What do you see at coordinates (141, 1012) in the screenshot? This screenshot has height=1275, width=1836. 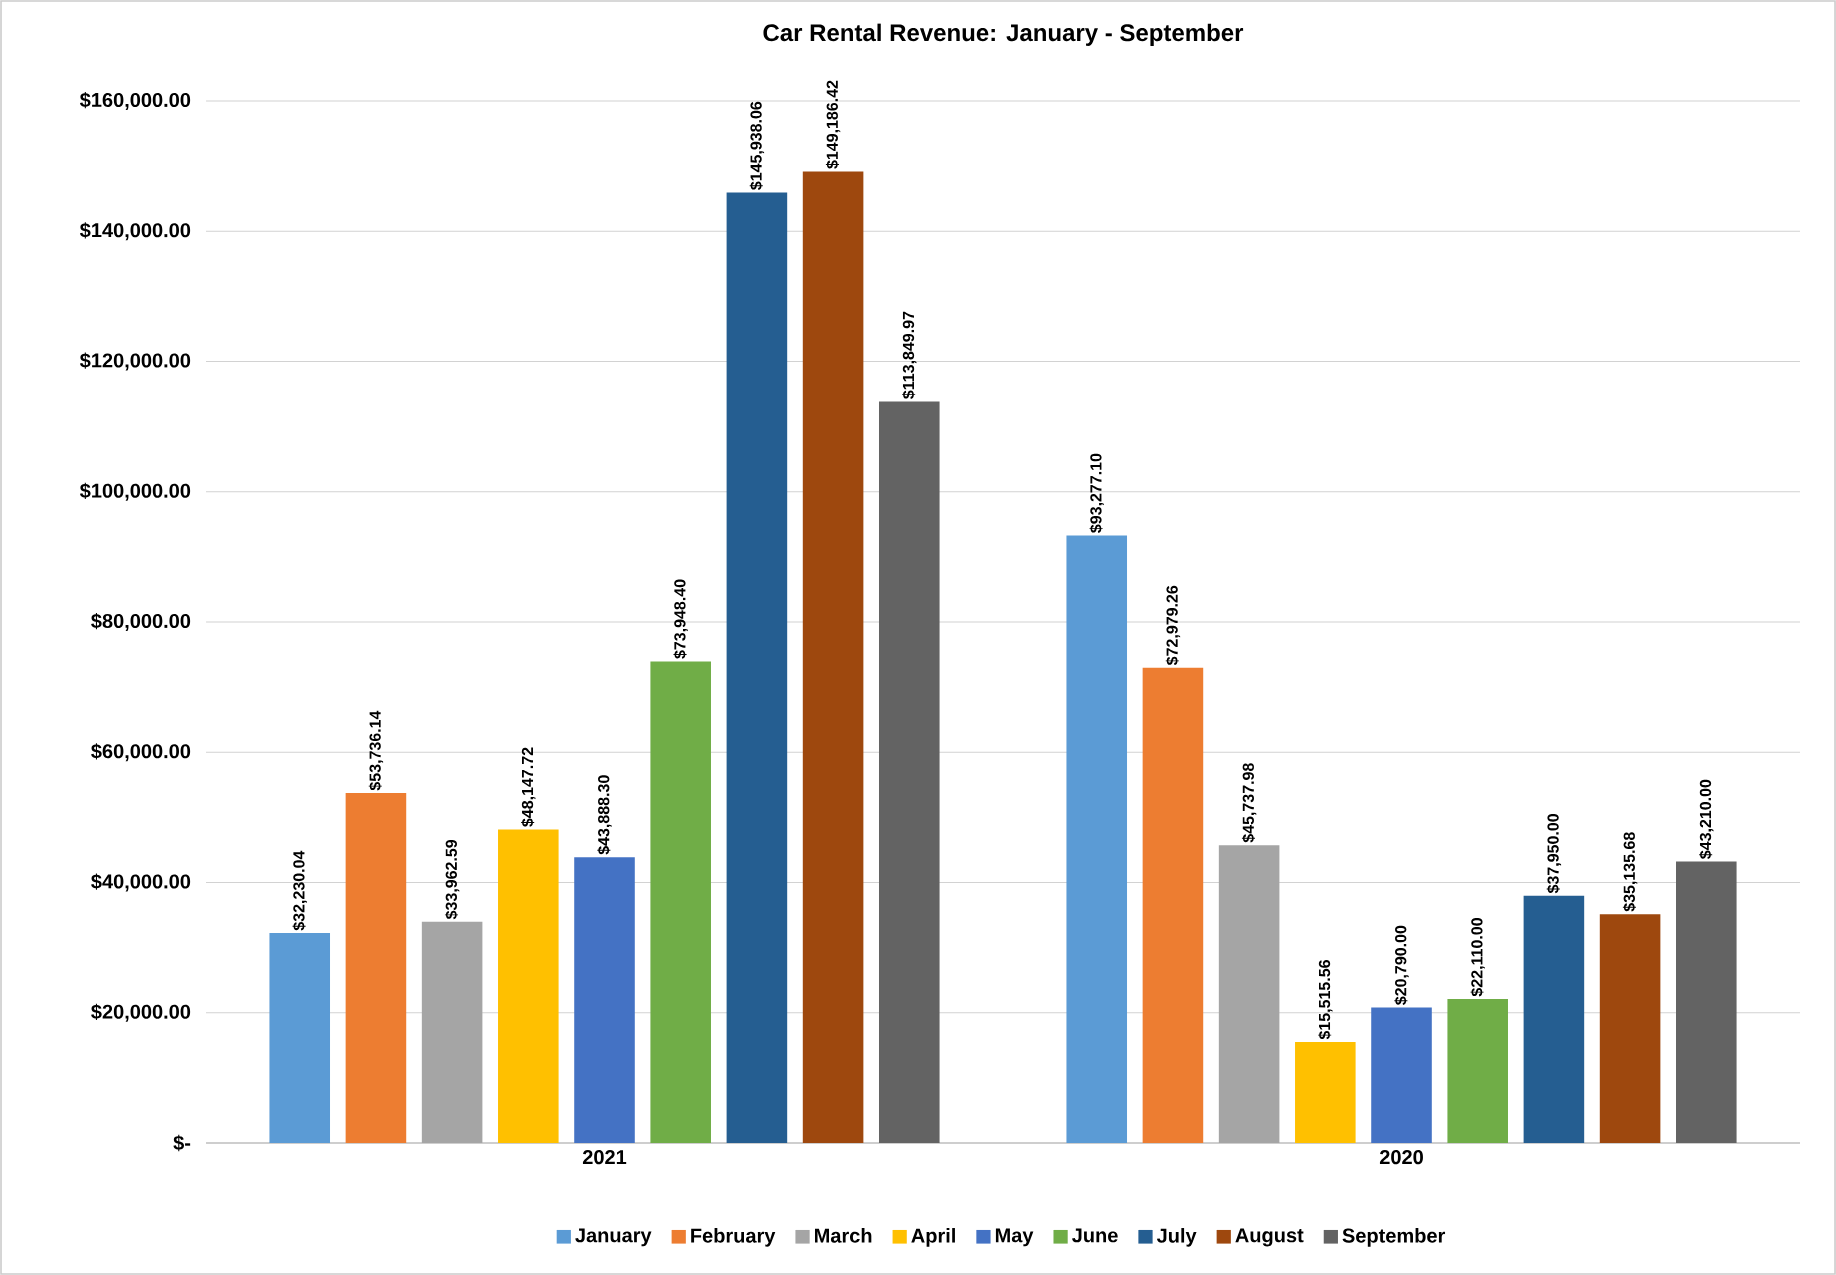 I see `y-tick-label: $20,000.00` at bounding box center [141, 1012].